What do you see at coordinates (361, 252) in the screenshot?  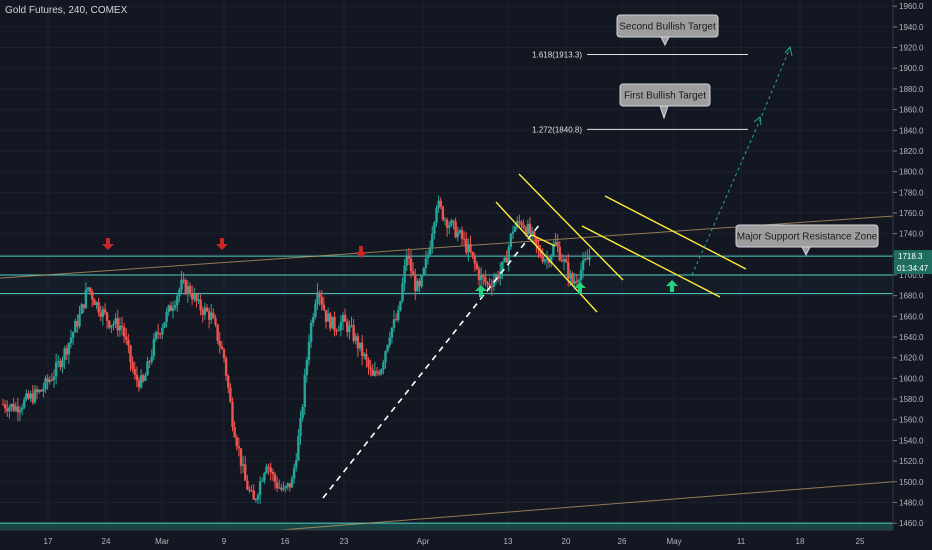 I see `resistance-arrow-down-icon` at bounding box center [361, 252].